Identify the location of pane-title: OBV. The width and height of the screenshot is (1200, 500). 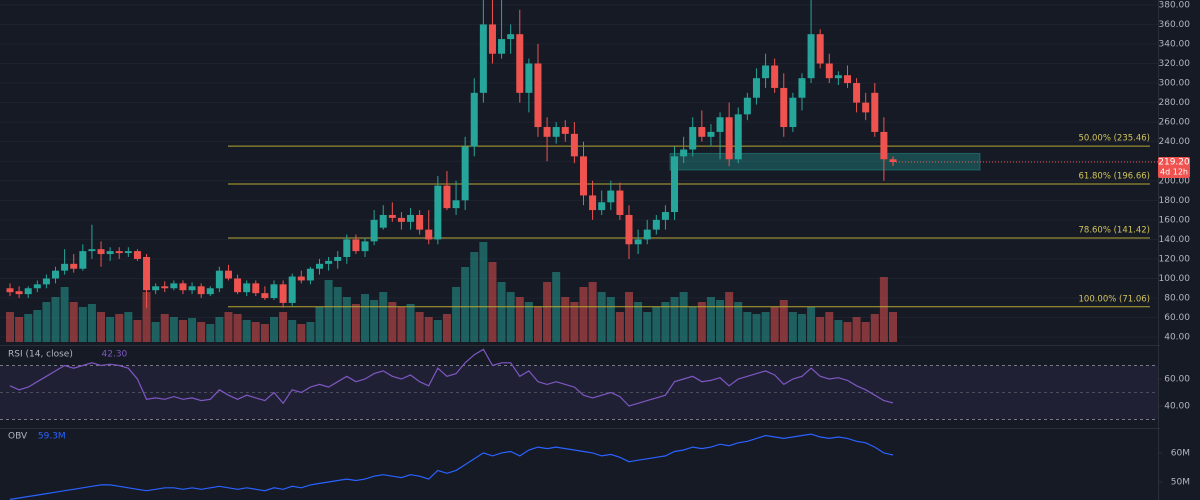
(18, 437).